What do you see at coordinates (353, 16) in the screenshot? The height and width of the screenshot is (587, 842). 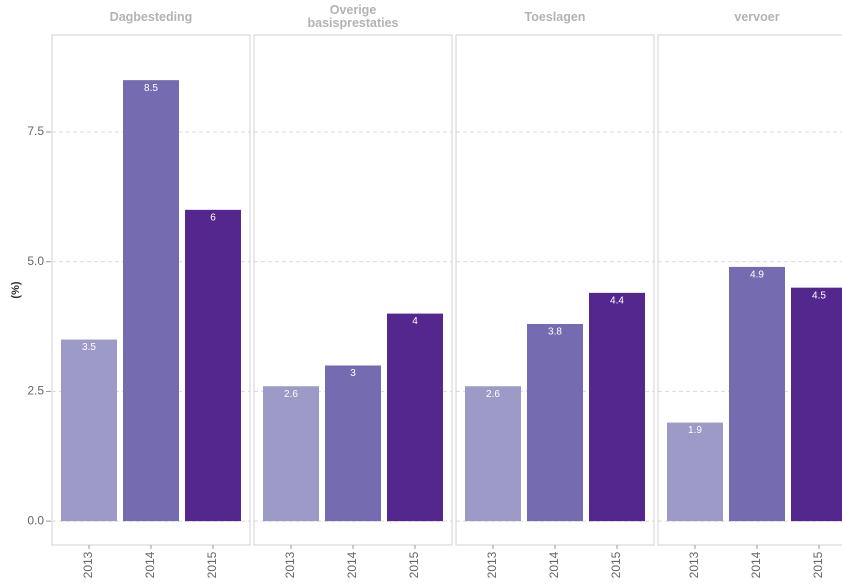 I see `facet-title: Overige basisprestaties` at bounding box center [353, 16].